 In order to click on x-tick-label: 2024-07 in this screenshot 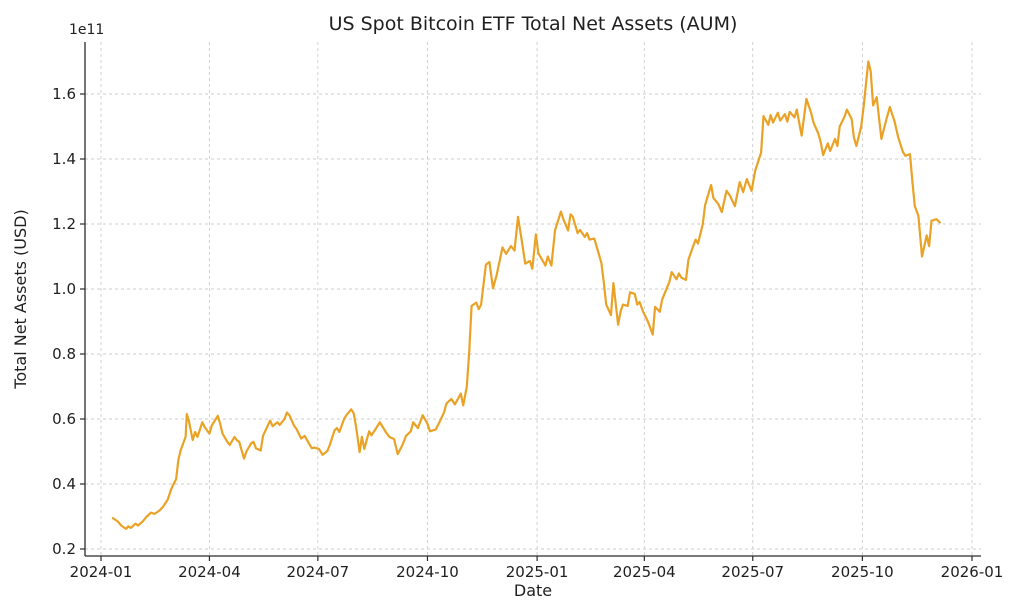, I will do `click(318, 572)`.